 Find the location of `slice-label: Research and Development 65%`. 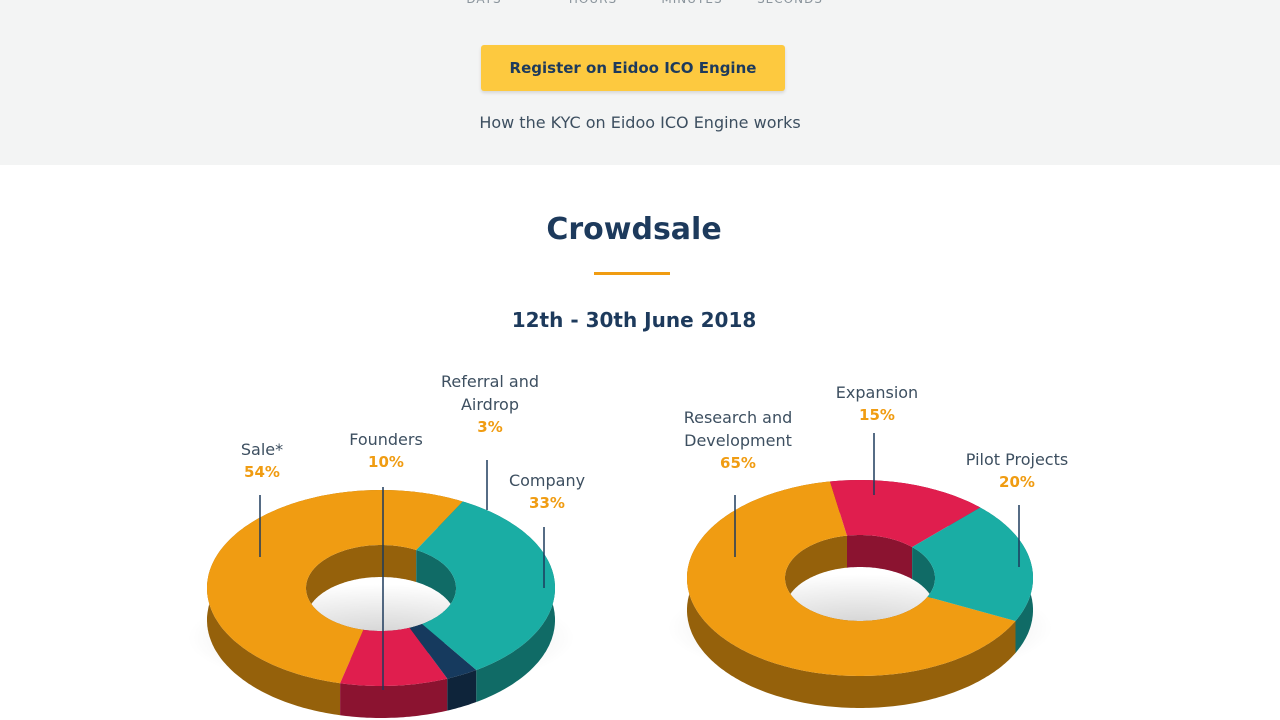

slice-label: Research and Development 65% is located at coordinates (738, 440).